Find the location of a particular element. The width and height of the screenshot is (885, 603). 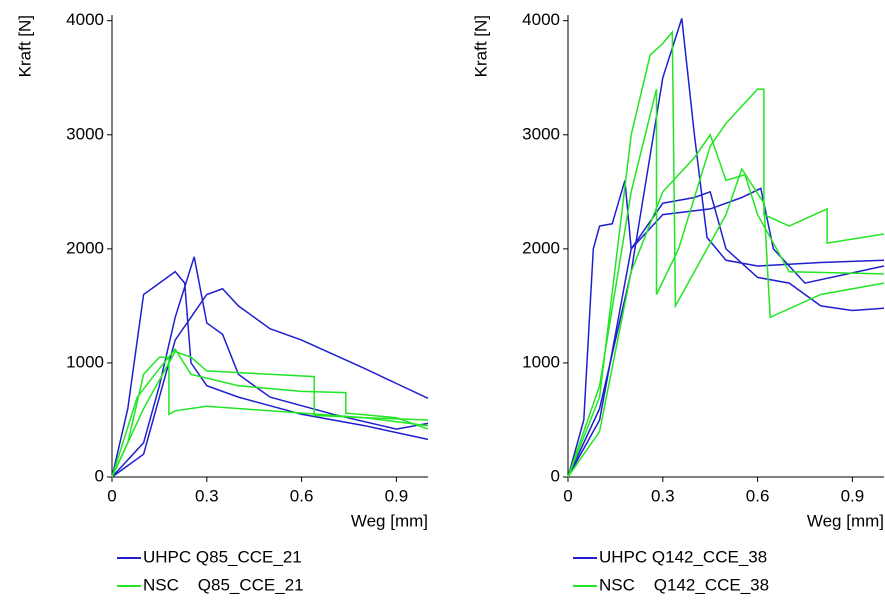

legend-label: NSC Q85_CCE_21 is located at coordinates (223, 584).